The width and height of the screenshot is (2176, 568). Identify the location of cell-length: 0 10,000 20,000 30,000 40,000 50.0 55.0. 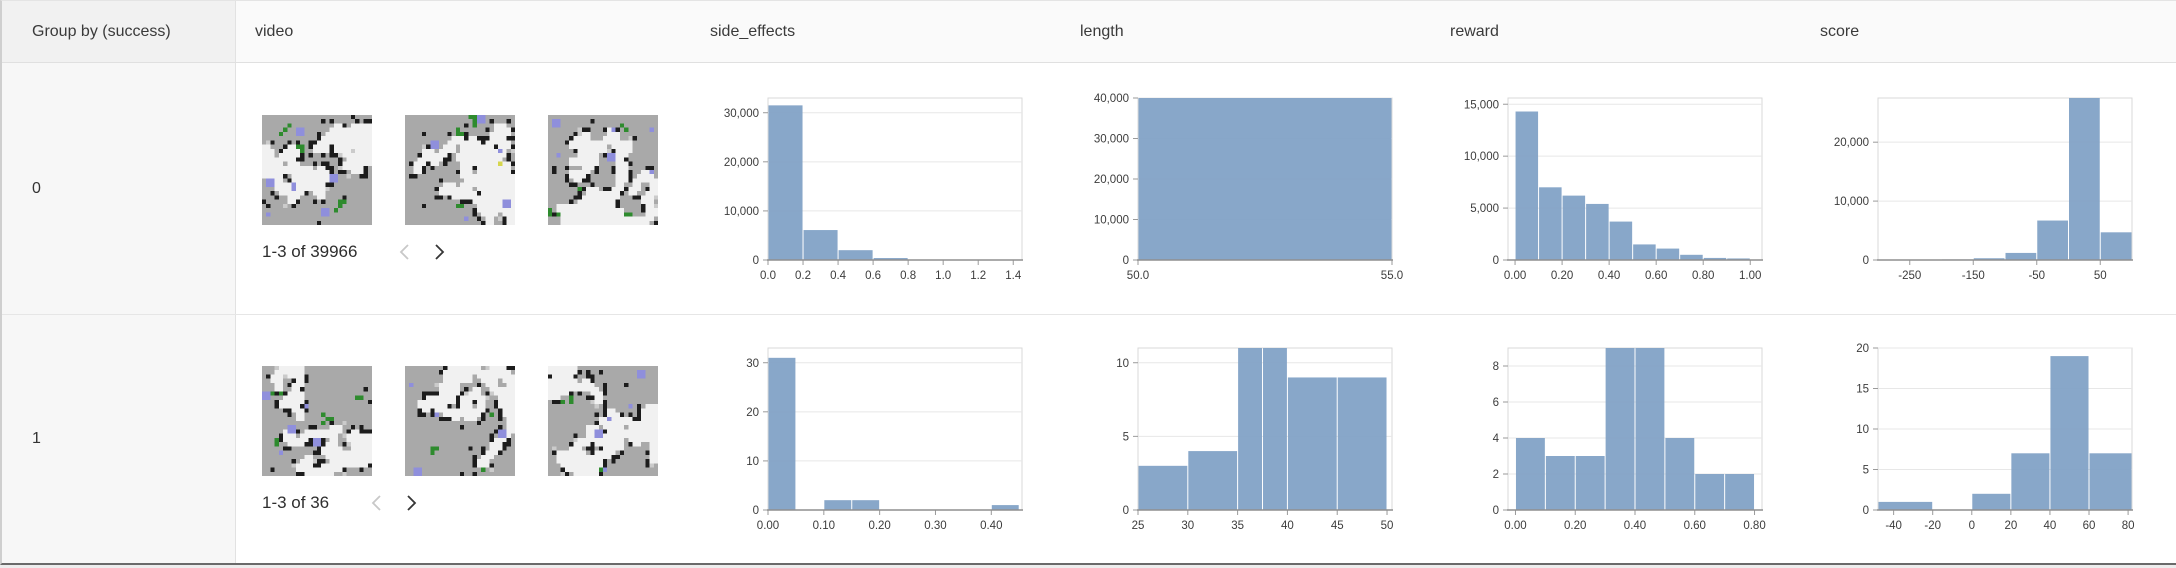
(1251, 188).